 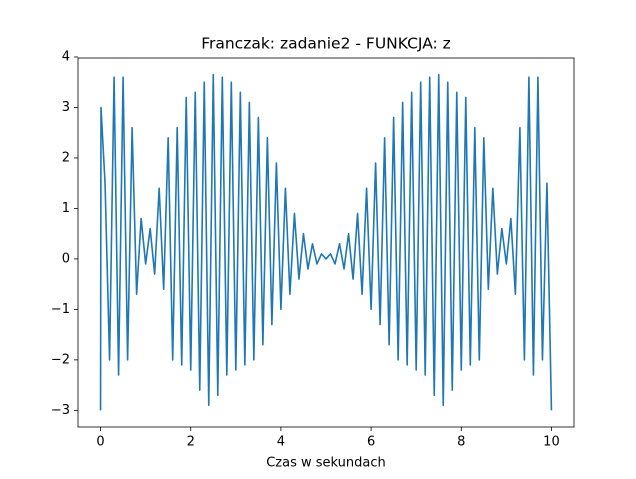 I want to click on y-tick-label: 4, so click(x=66, y=56).